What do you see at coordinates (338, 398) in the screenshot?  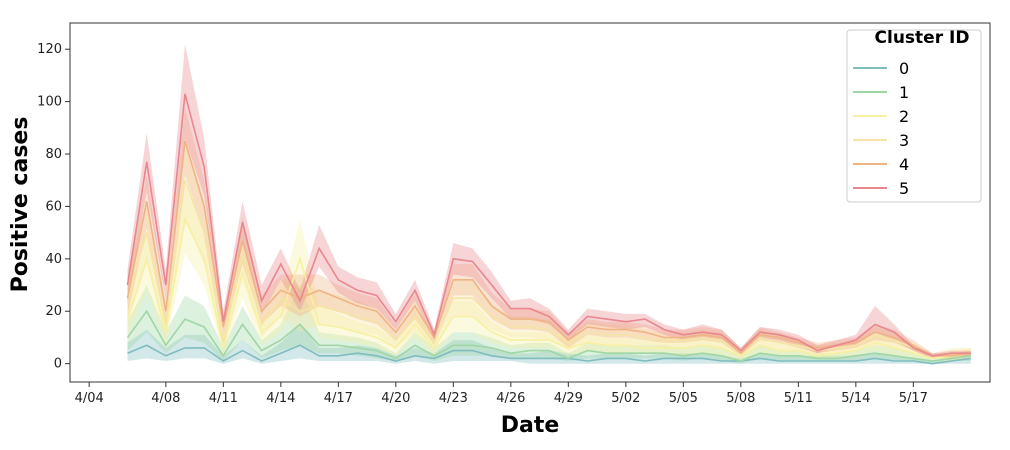 I see `x-tick-label: 4/17` at bounding box center [338, 398].